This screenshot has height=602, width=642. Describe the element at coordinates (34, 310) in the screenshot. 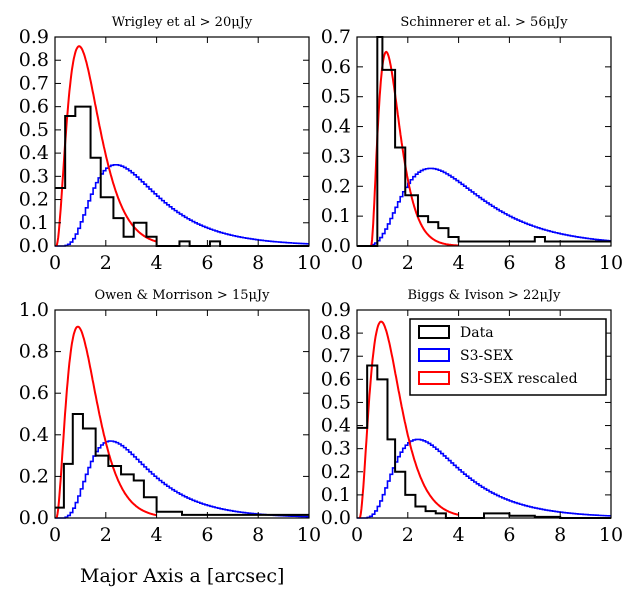

I see `y-tick-label: 1.0` at that location.